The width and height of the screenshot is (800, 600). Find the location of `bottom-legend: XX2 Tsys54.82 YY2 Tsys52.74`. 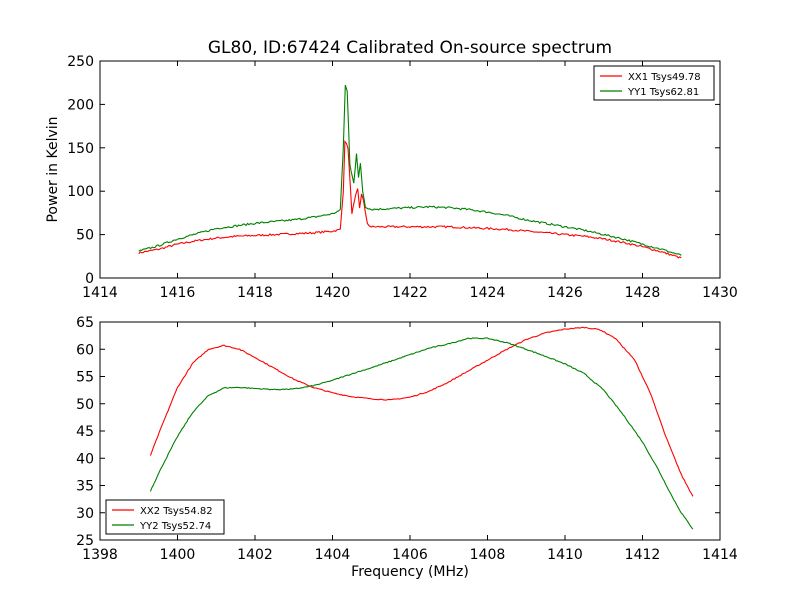

bottom-legend: XX2 Tsys54.82 YY2 Tsys52.74 is located at coordinates (165, 517).